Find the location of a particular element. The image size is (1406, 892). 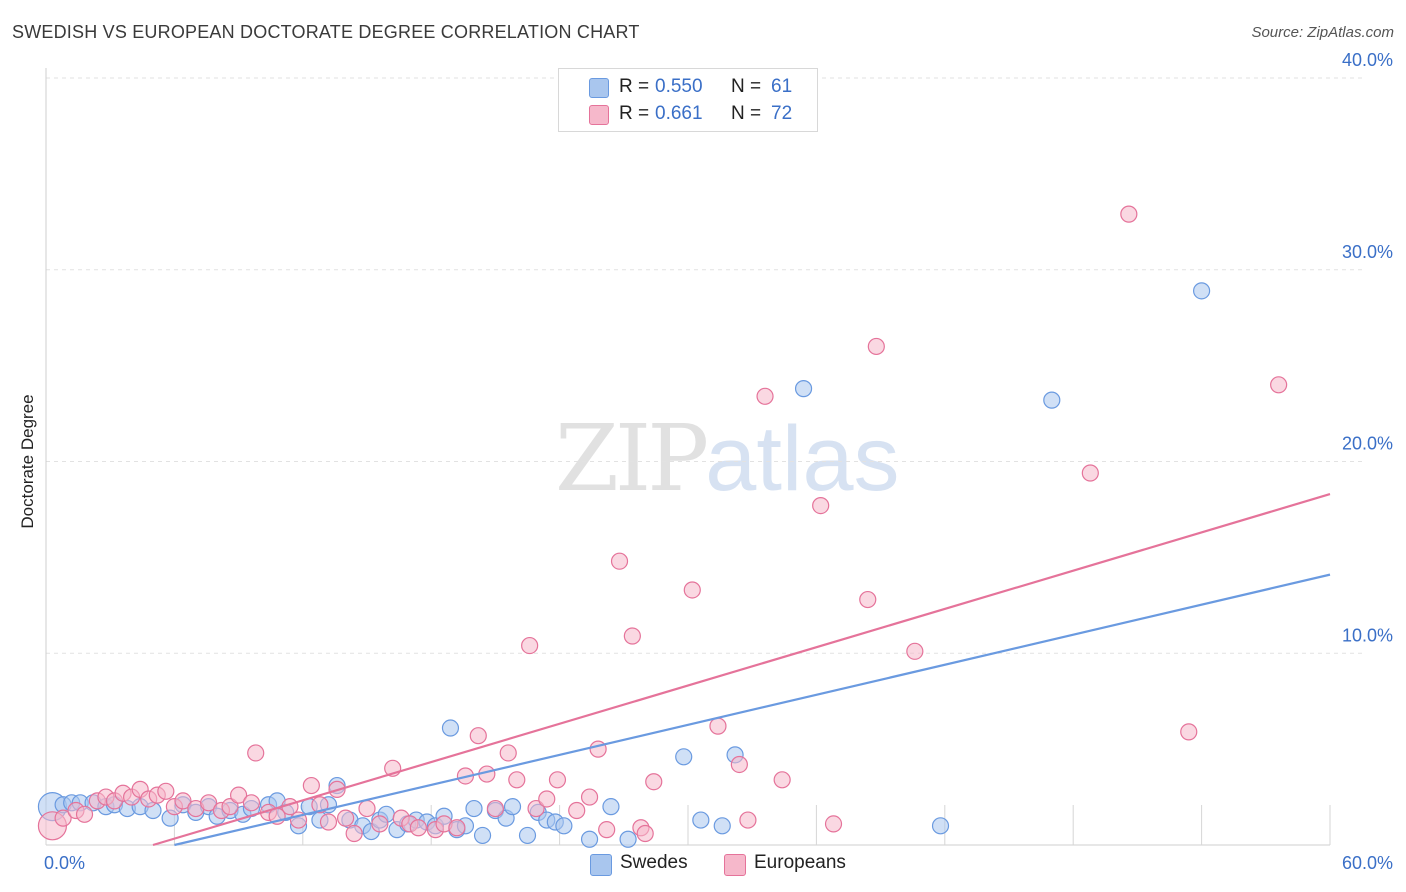

x-tick-label-max: 60.0% is located at coordinates (1367, 863).